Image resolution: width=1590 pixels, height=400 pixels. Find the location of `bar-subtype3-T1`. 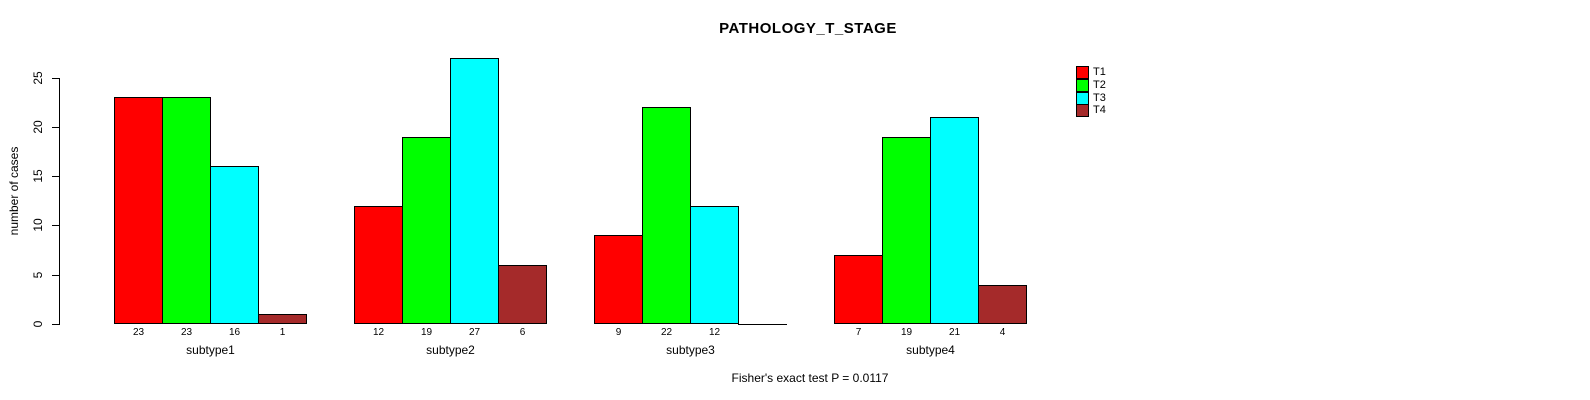

bar-subtype3-T1 is located at coordinates (618, 279).